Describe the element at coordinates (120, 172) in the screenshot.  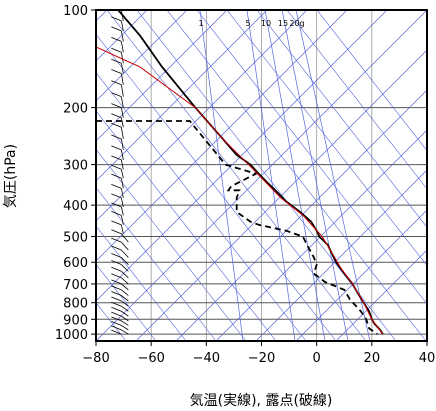
I see `wind-barbs` at that location.